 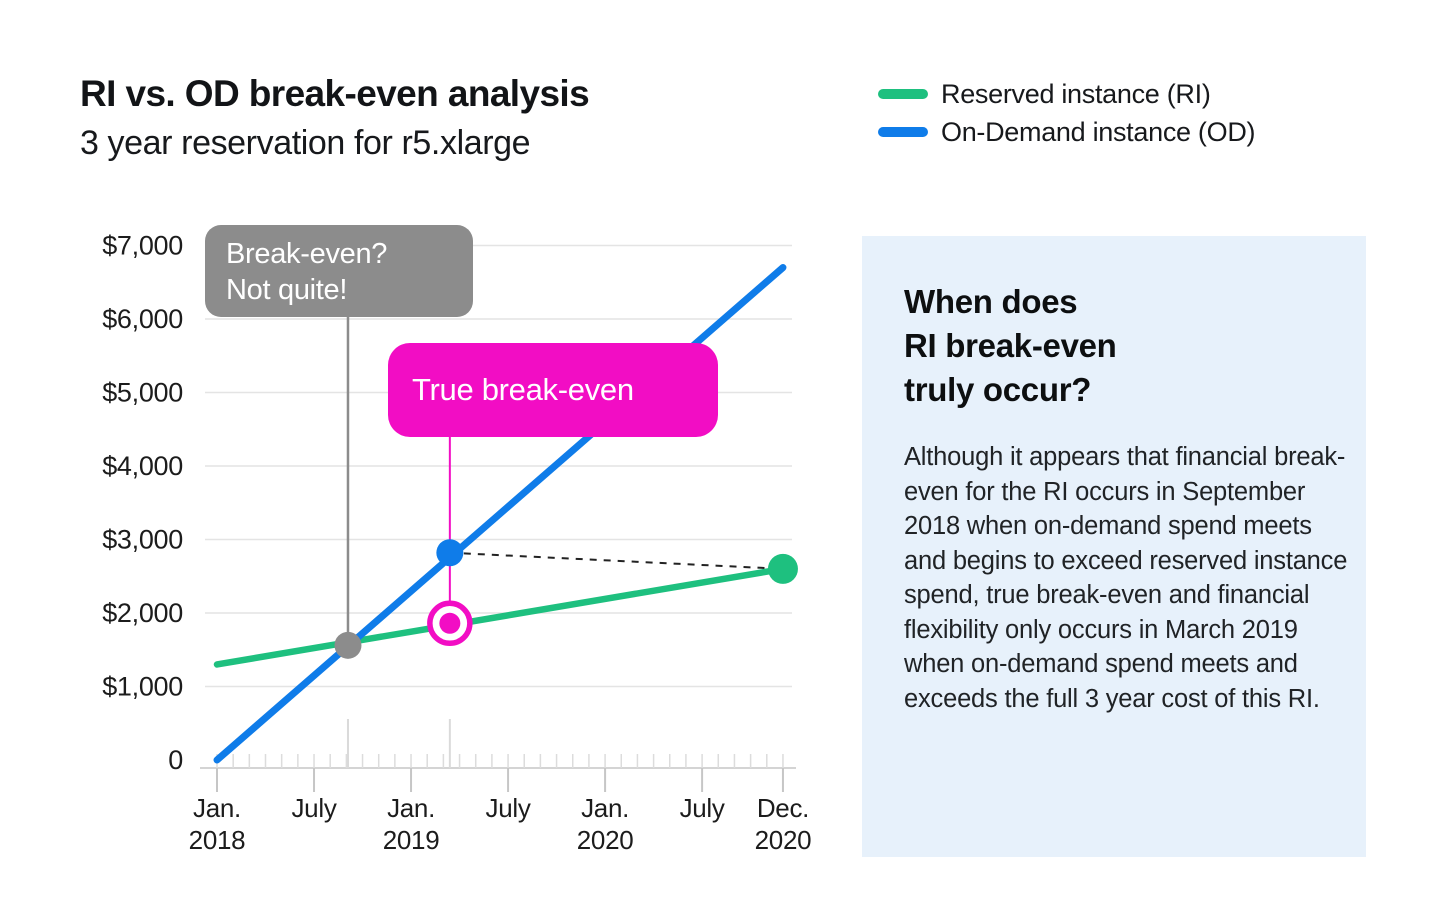 I want to click on svg-text: 0, so click(x=175, y=760).